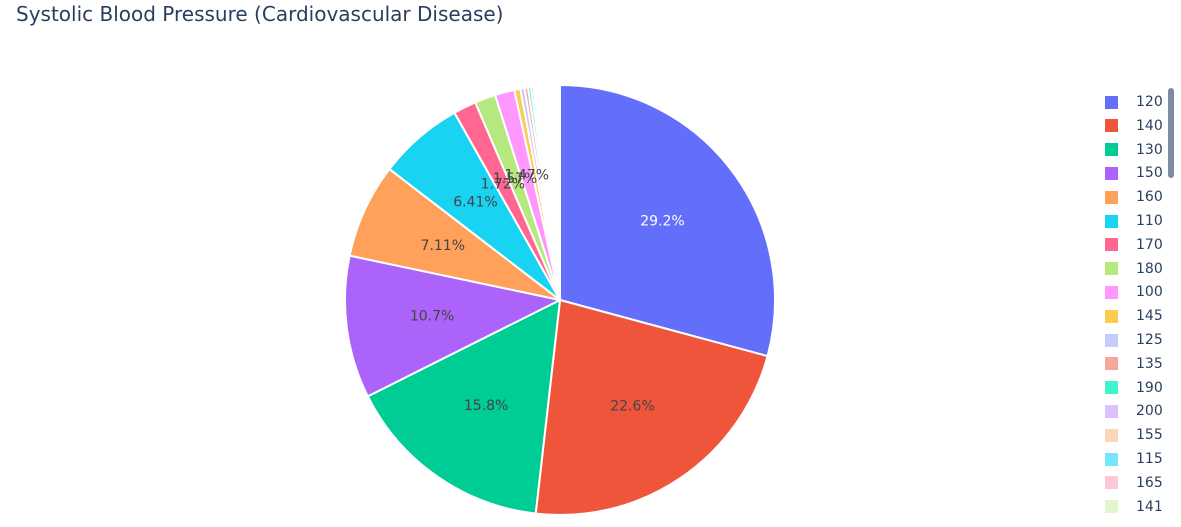 The height and width of the screenshot is (527, 1181). What do you see at coordinates (1149, 411) in the screenshot?
I see `legend-label: 200` at bounding box center [1149, 411].